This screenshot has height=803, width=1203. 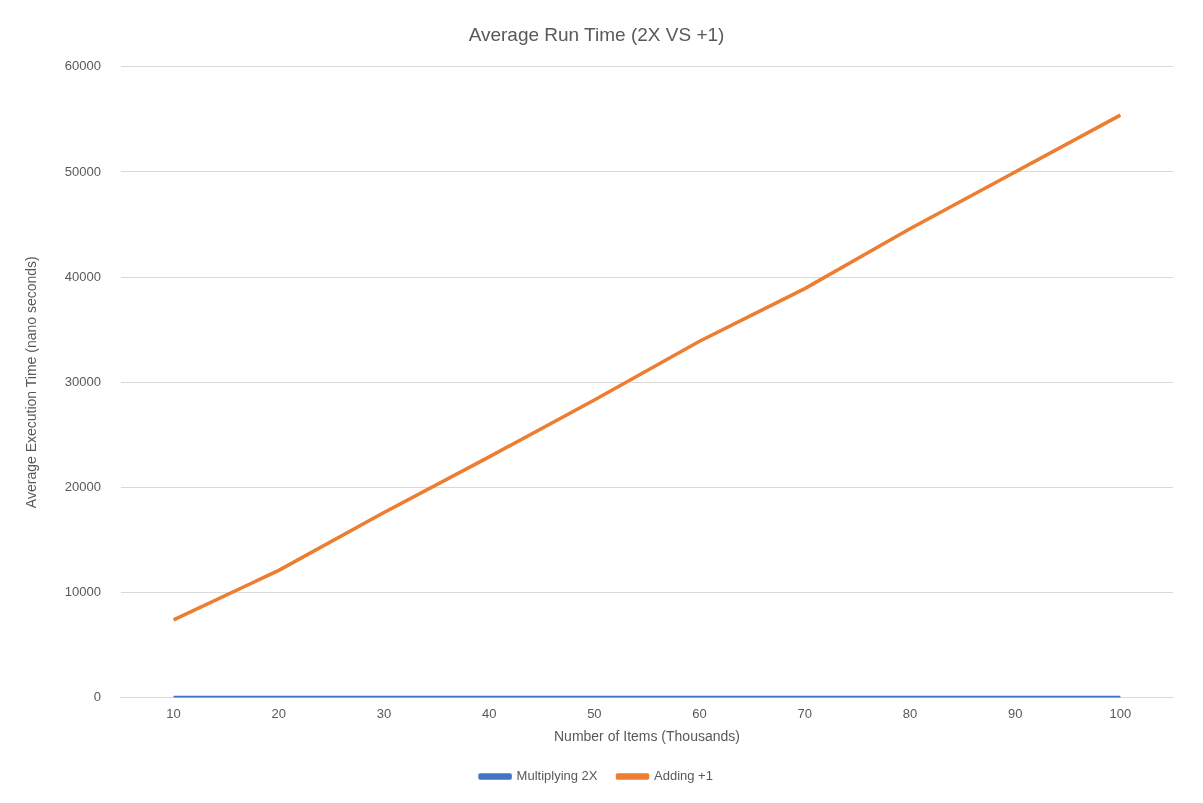 What do you see at coordinates (489, 713) in the screenshot?
I see `x-tick-label: 40` at bounding box center [489, 713].